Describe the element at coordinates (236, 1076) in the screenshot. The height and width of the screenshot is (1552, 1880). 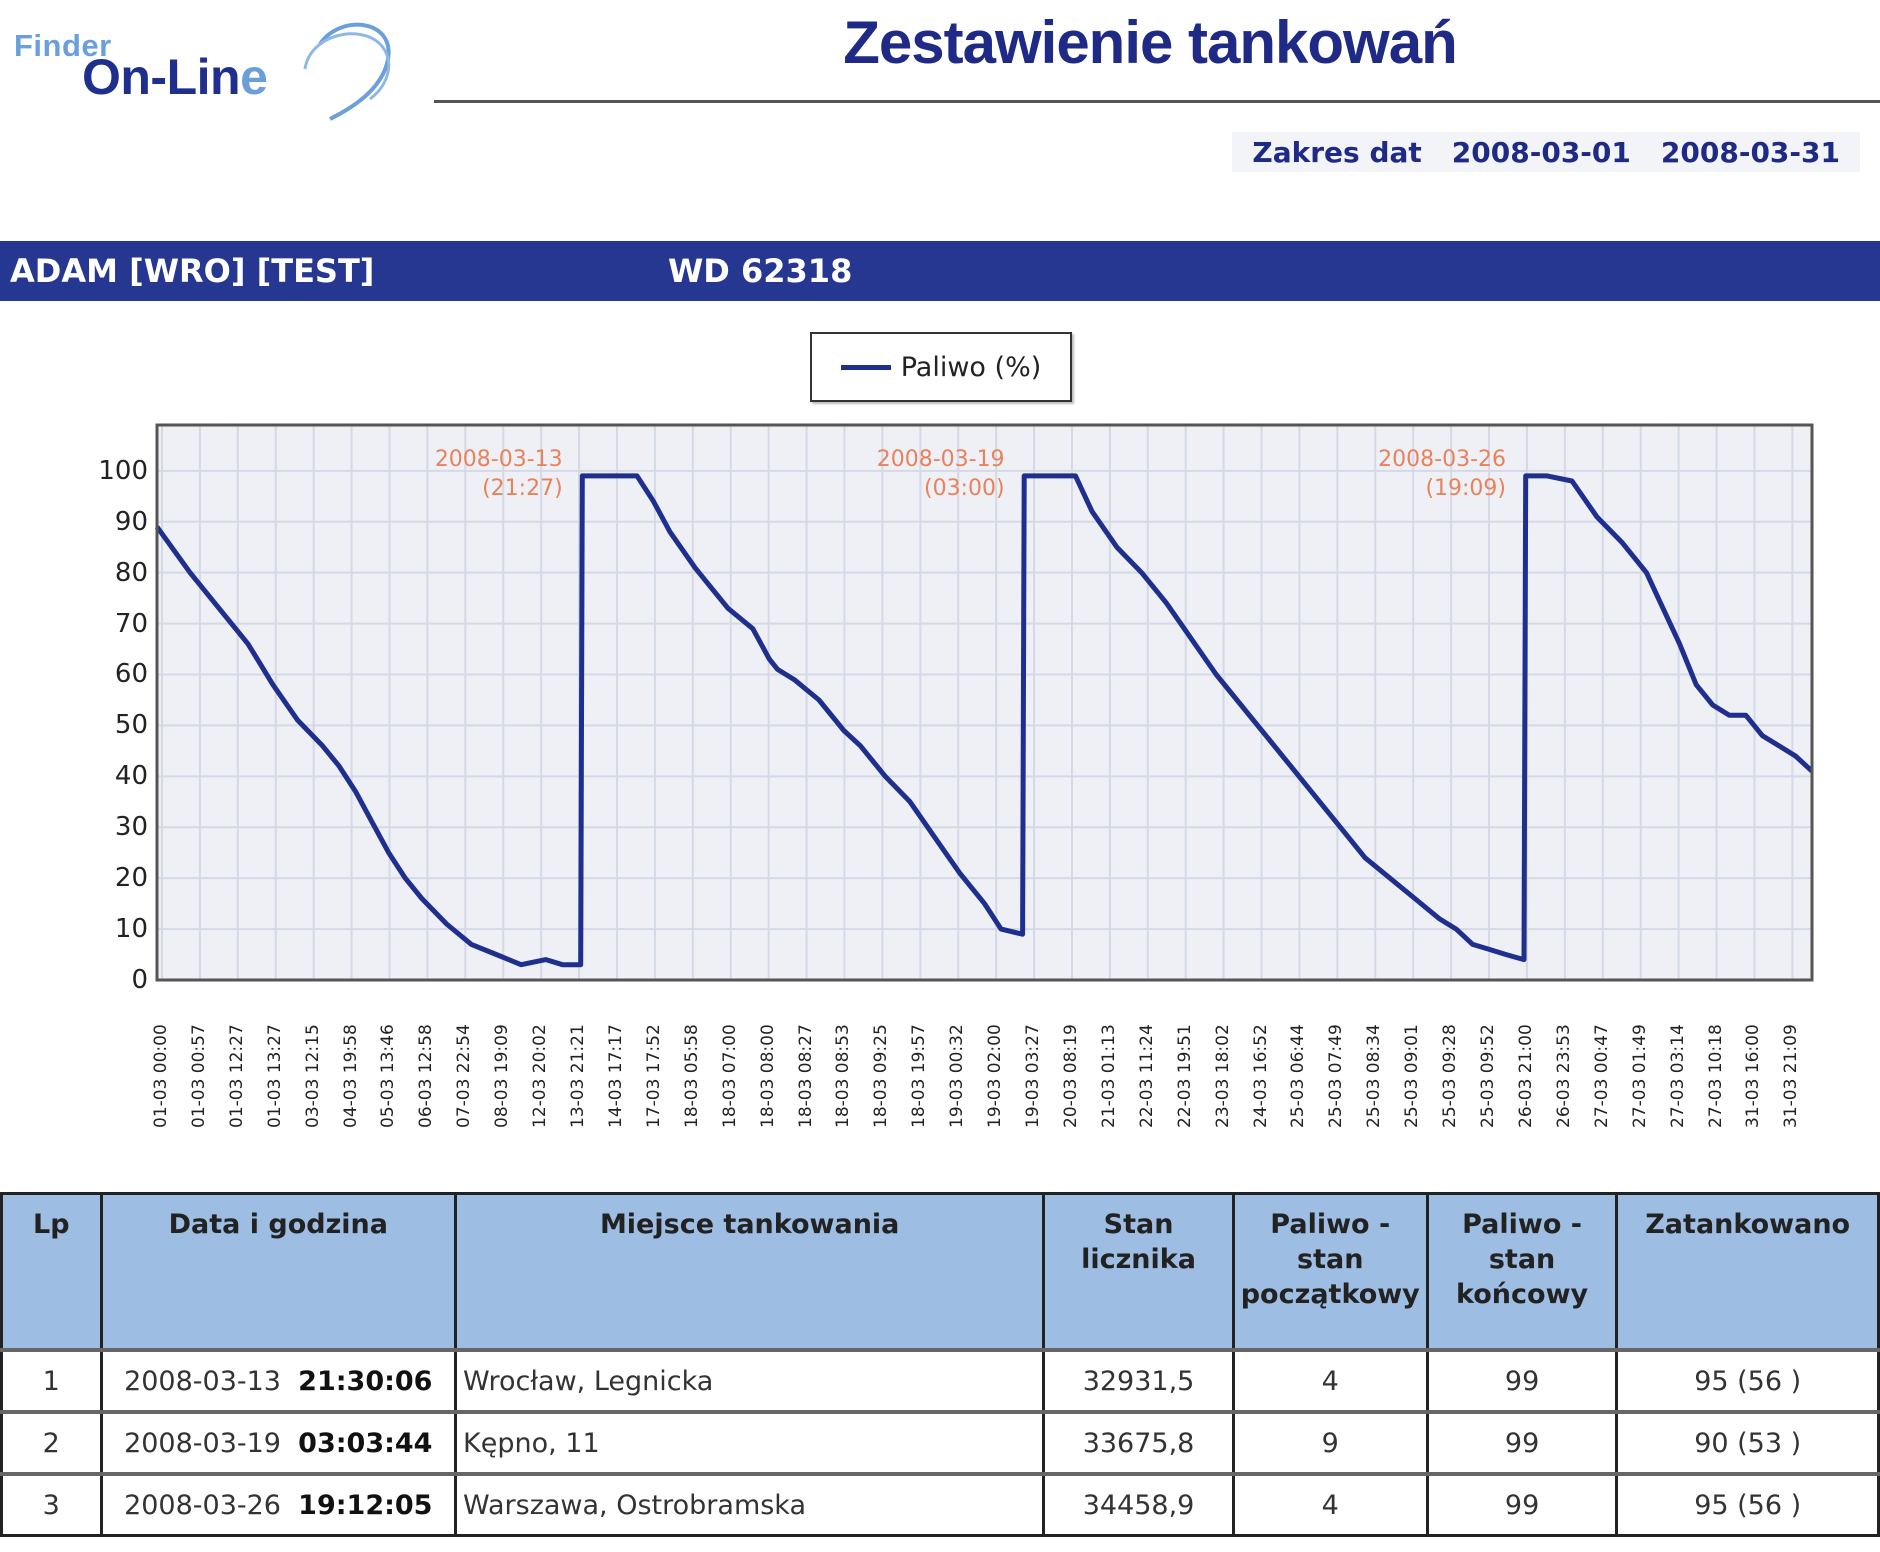
I see `x-tick-label: 01-03 12:27` at that location.